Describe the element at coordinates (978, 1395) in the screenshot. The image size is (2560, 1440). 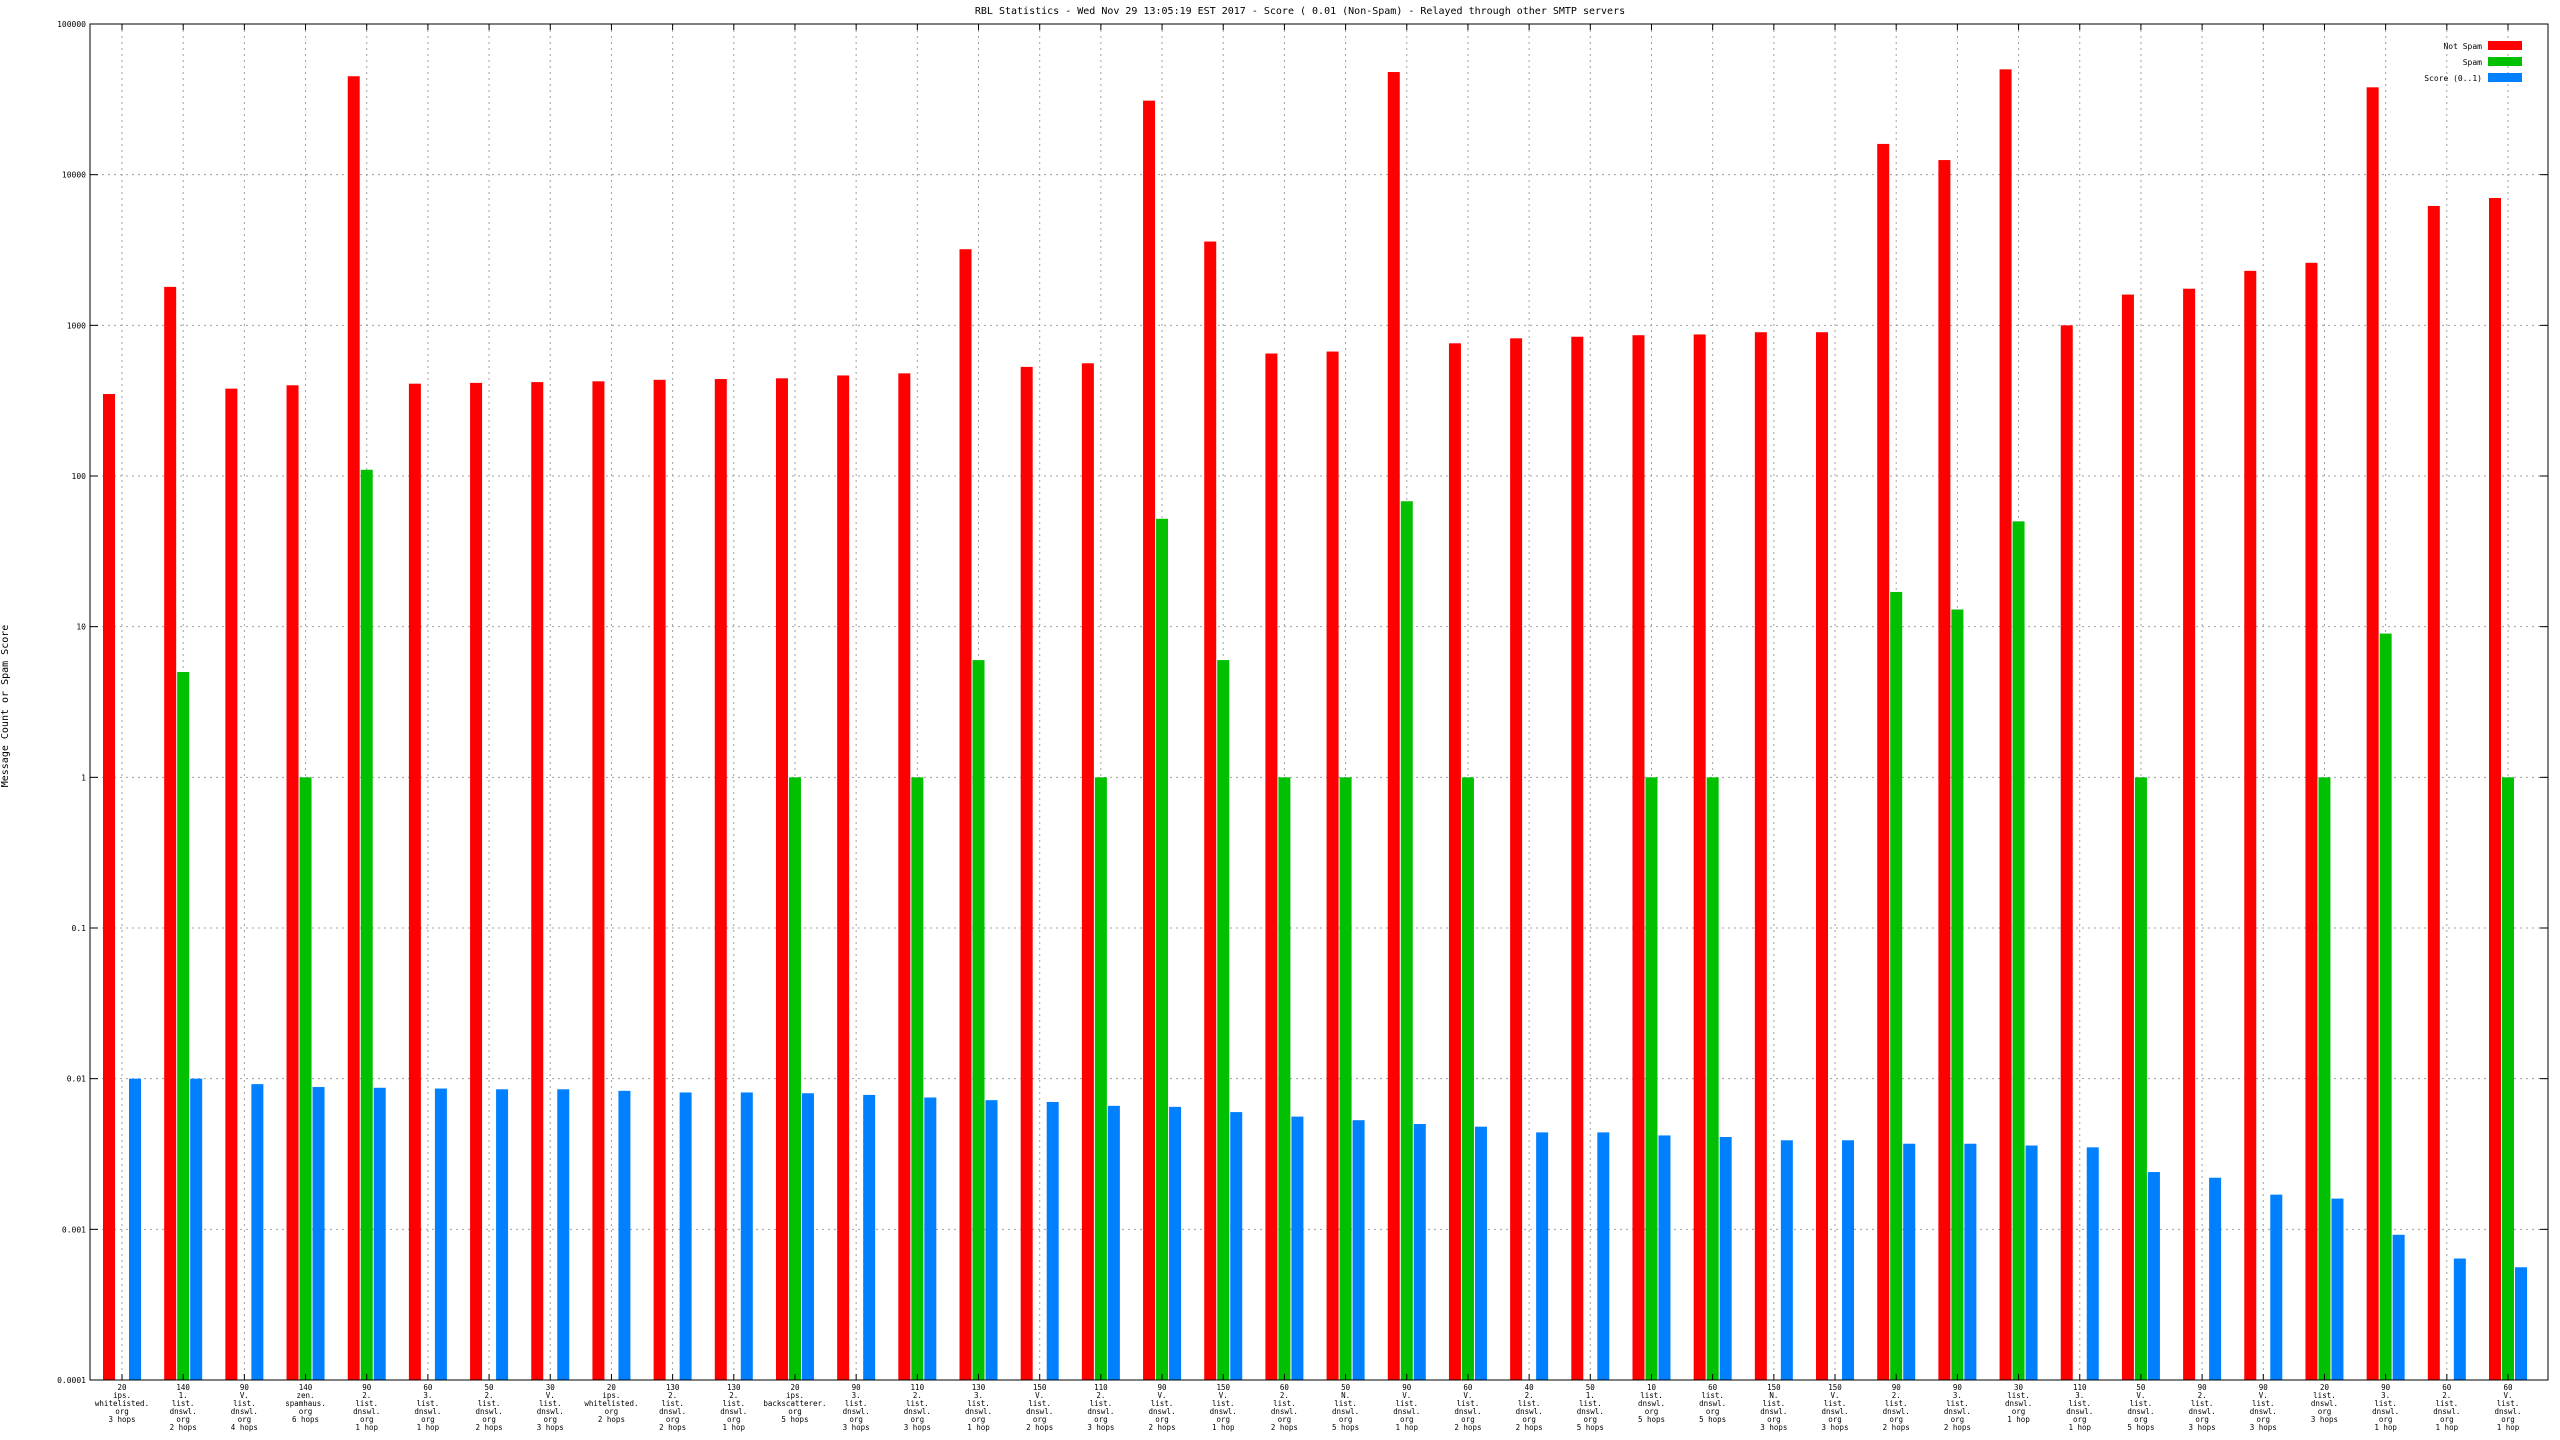
I see `x-tick-label: 3.` at that location.